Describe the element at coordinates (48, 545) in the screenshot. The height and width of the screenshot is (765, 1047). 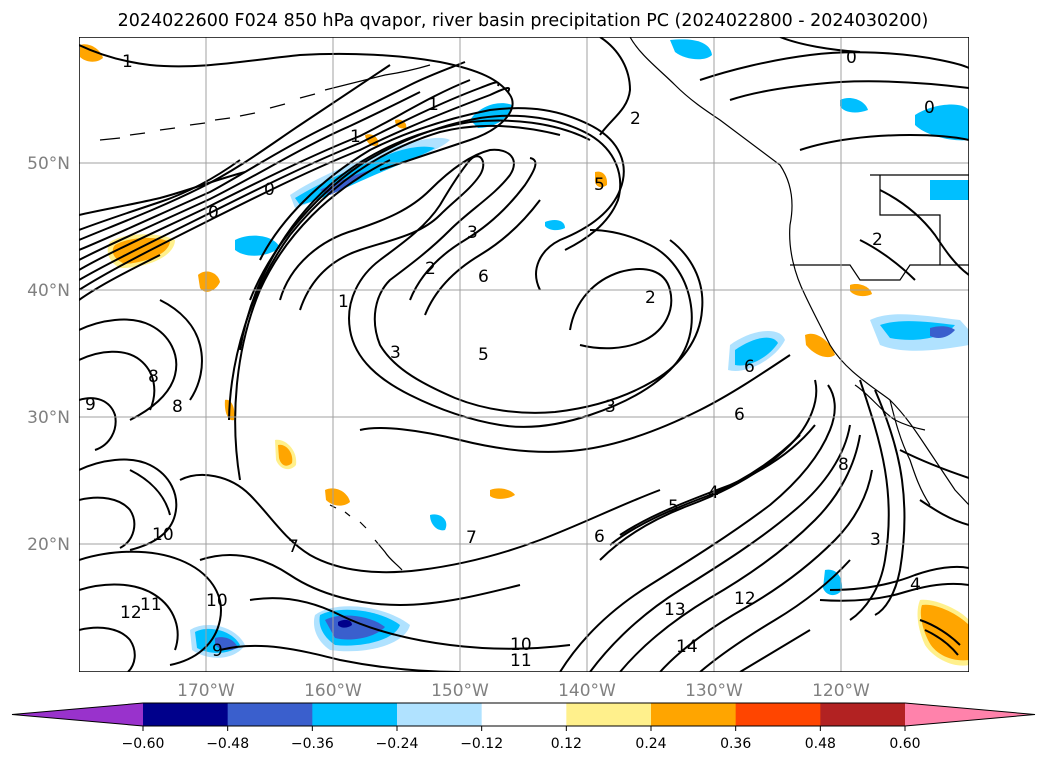
I see `lat-label: 20°N` at that location.